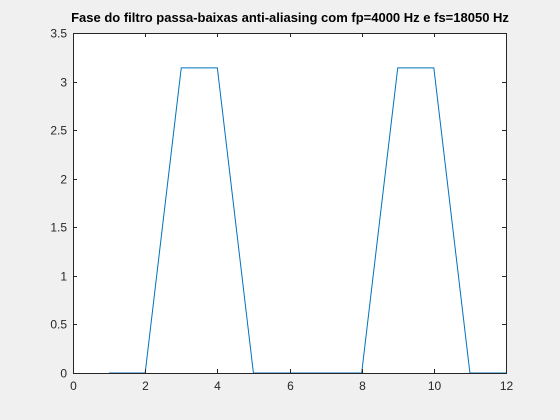 The width and height of the screenshot is (560, 420). I want to click on y-tick-label: 0, so click(63, 374).